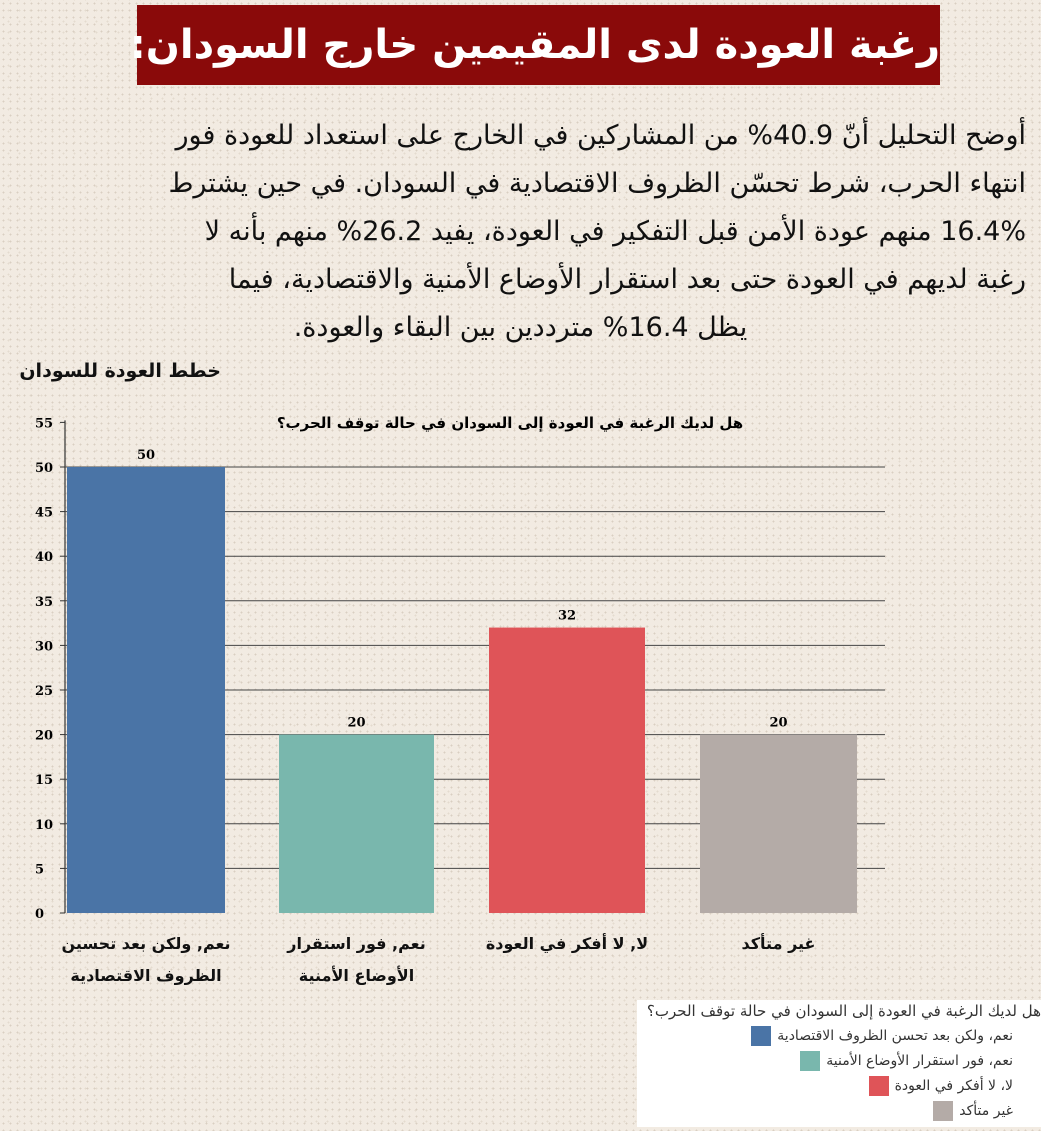 The width and height of the screenshot is (1041, 1131). Describe the element at coordinates (356, 959) in the screenshot. I see `x-tick-label: نعم, فور استقرار الأوضاع الأمنية` at that location.